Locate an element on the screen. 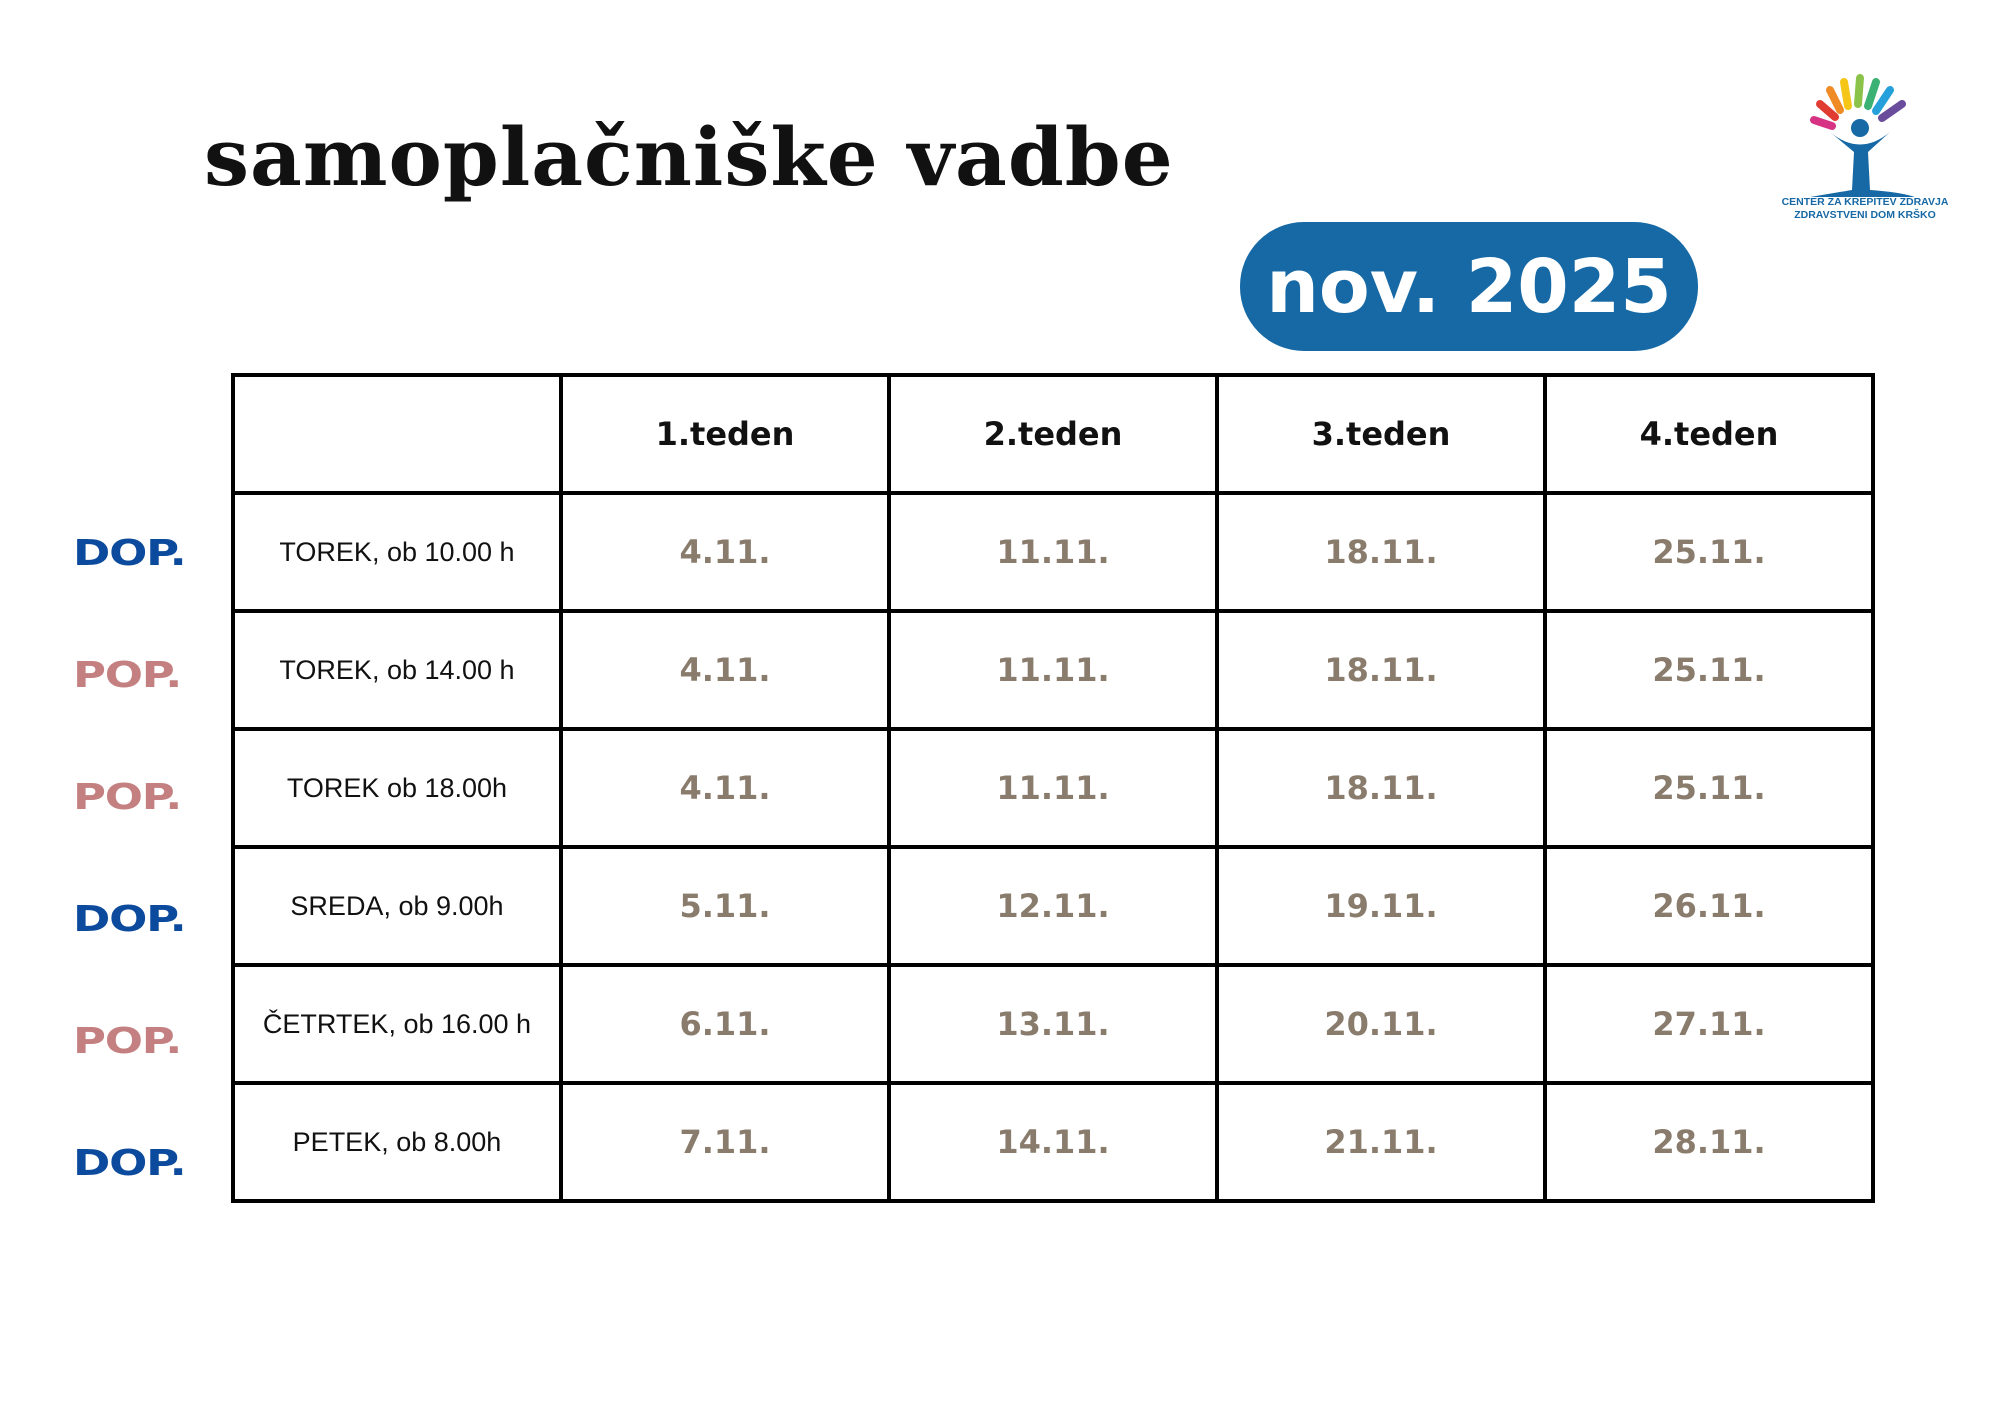 Image resolution: width=2000 pixels, height=1414 pixels. schedule-row: TOREK, ob 14.00 h 4.11. 11.11. 18.11. 25.11. is located at coordinates (1053, 670).